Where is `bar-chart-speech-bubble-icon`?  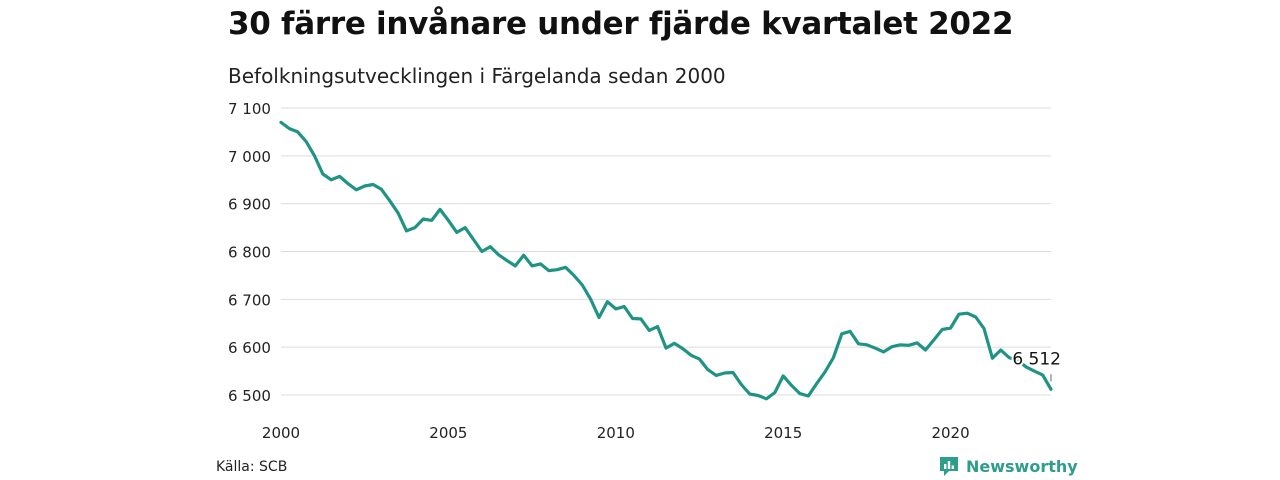 bar-chart-speech-bubble-icon is located at coordinates (949, 466).